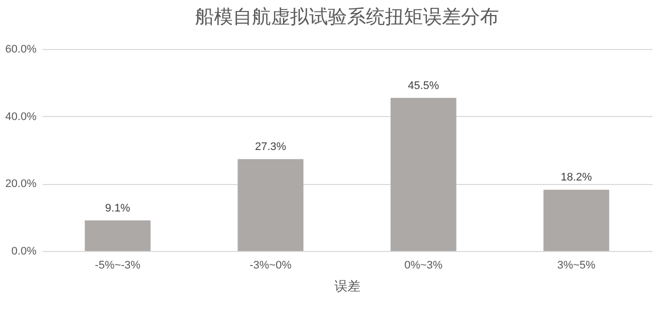 This screenshot has height=319, width=672. What do you see at coordinates (576, 266) in the screenshot?
I see `x-tick-label: 3%~5%` at bounding box center [576, 266].